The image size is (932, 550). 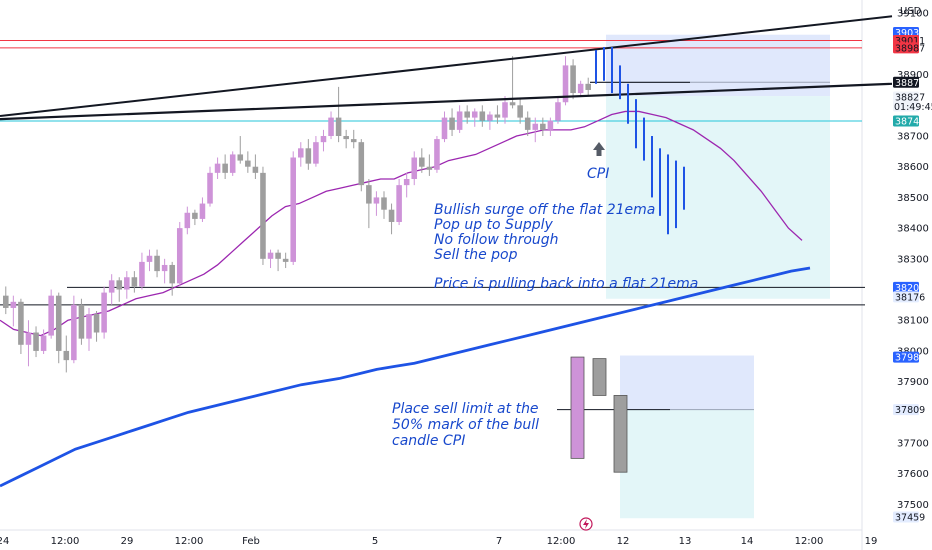 I want to click on reward-zone-upper, so click(x=718, y=197).